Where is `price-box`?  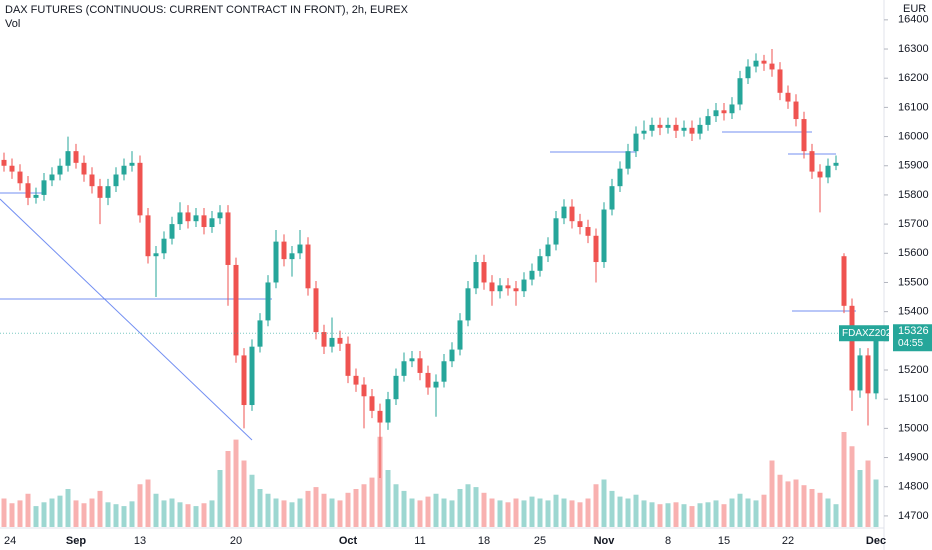
price-box is located at coordinates (912, 338).